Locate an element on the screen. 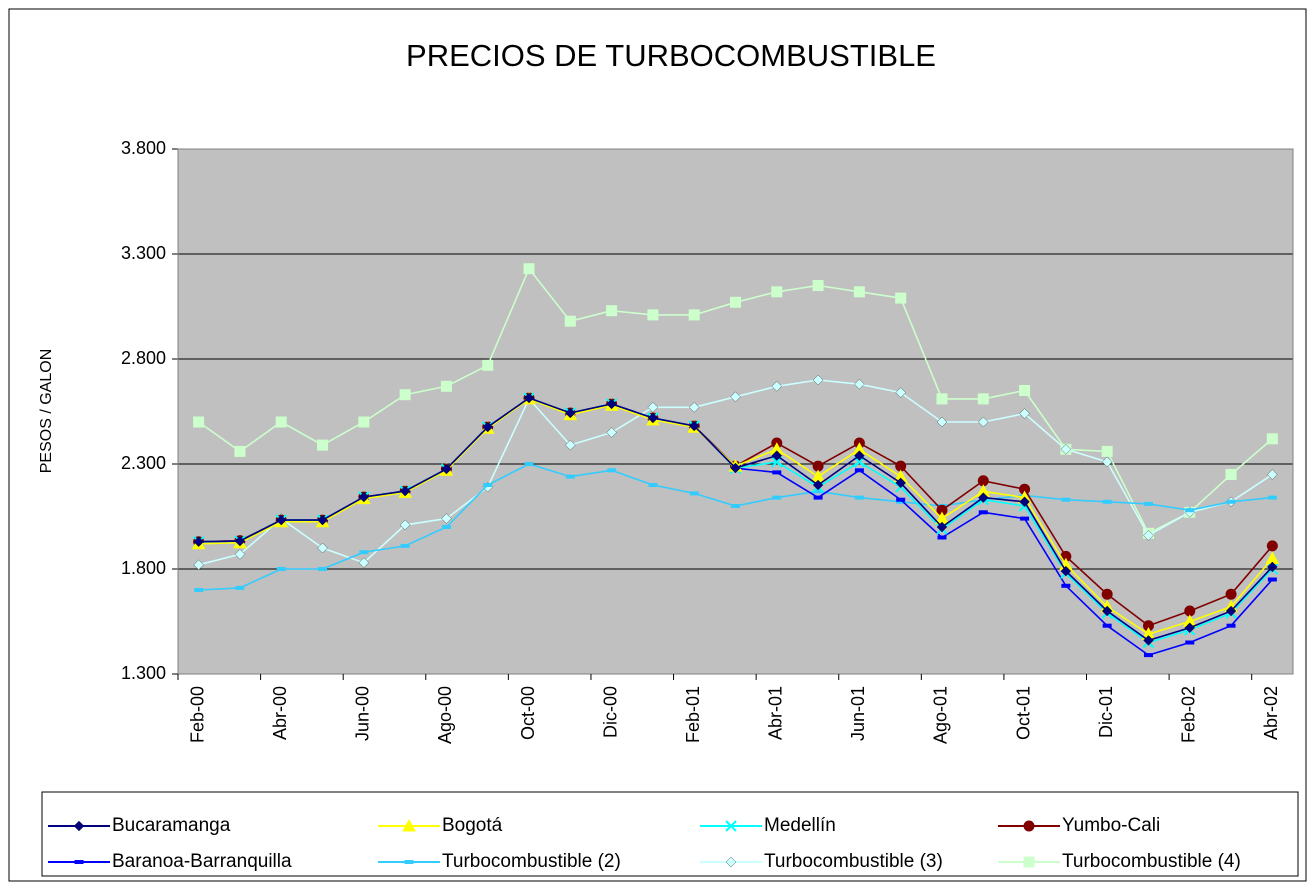 Image resolution: width=1316 pixels, height=891 pixels. y-tick-label: 2.300 is located at coordinates (143, 463).